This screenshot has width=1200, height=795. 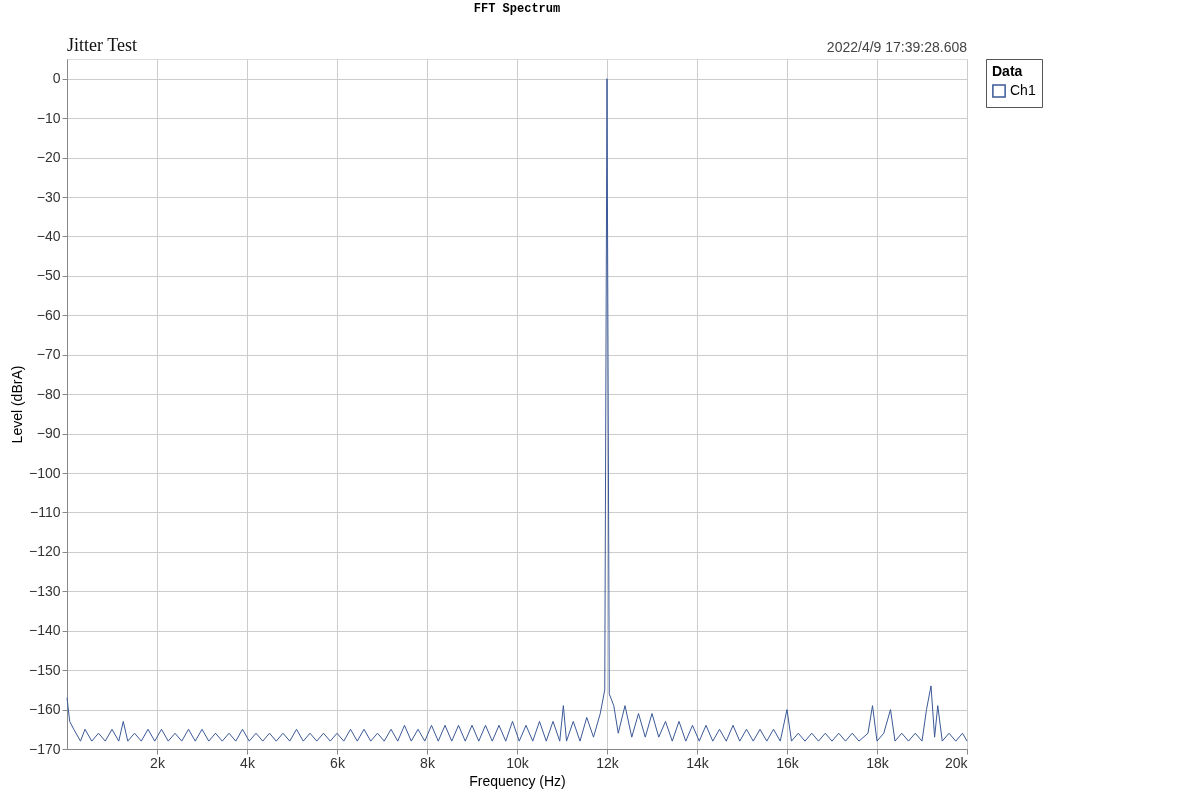 I want to click on y-tick-label: −80, so click(x=48, y=393).